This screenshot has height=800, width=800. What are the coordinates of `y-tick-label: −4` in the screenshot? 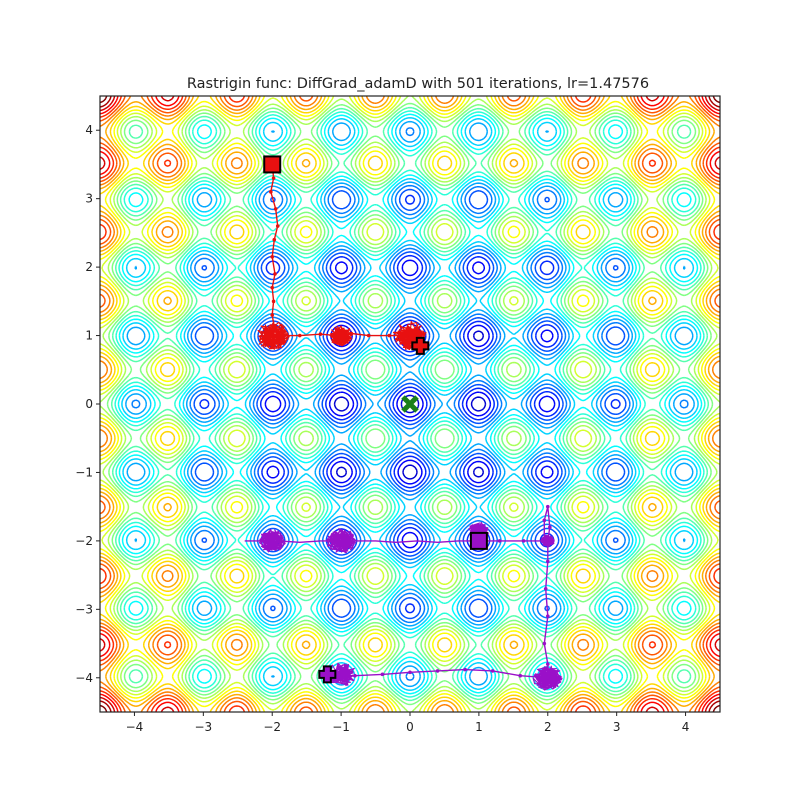 It's located at (84, 678).